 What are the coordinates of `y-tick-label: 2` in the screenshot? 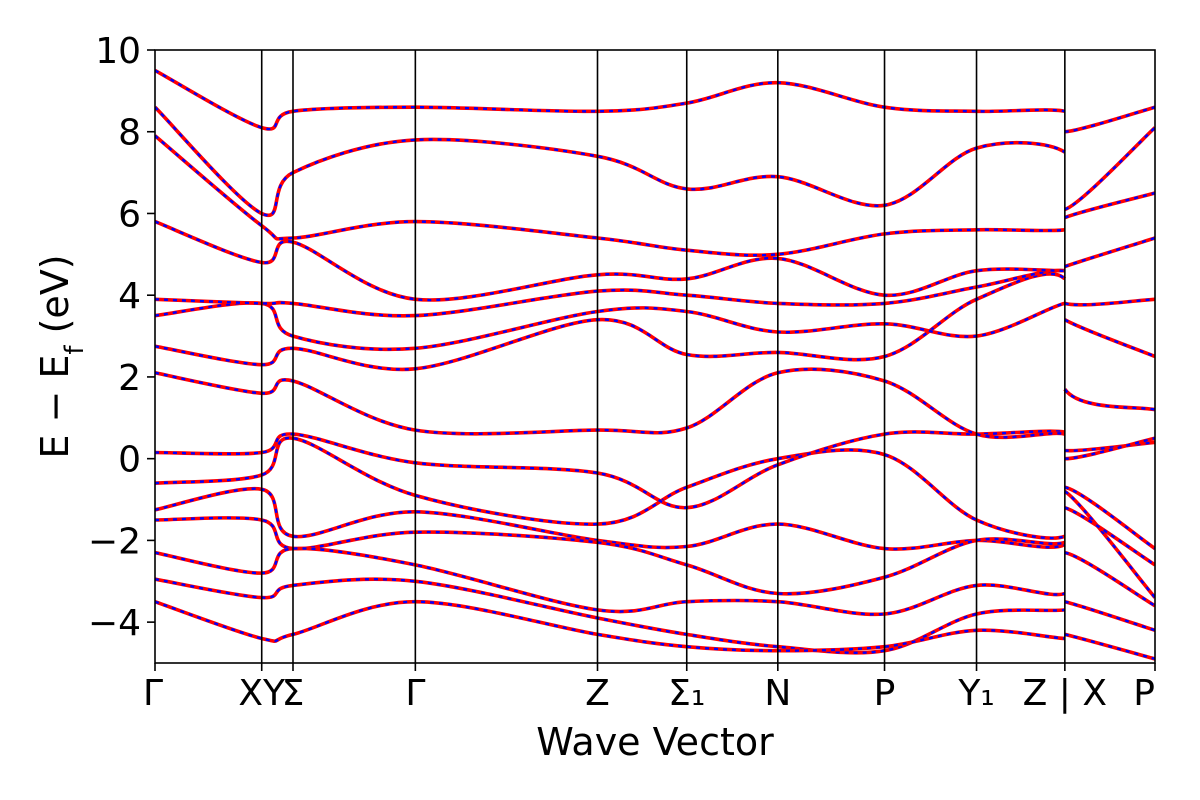 It's located at (129, 378).